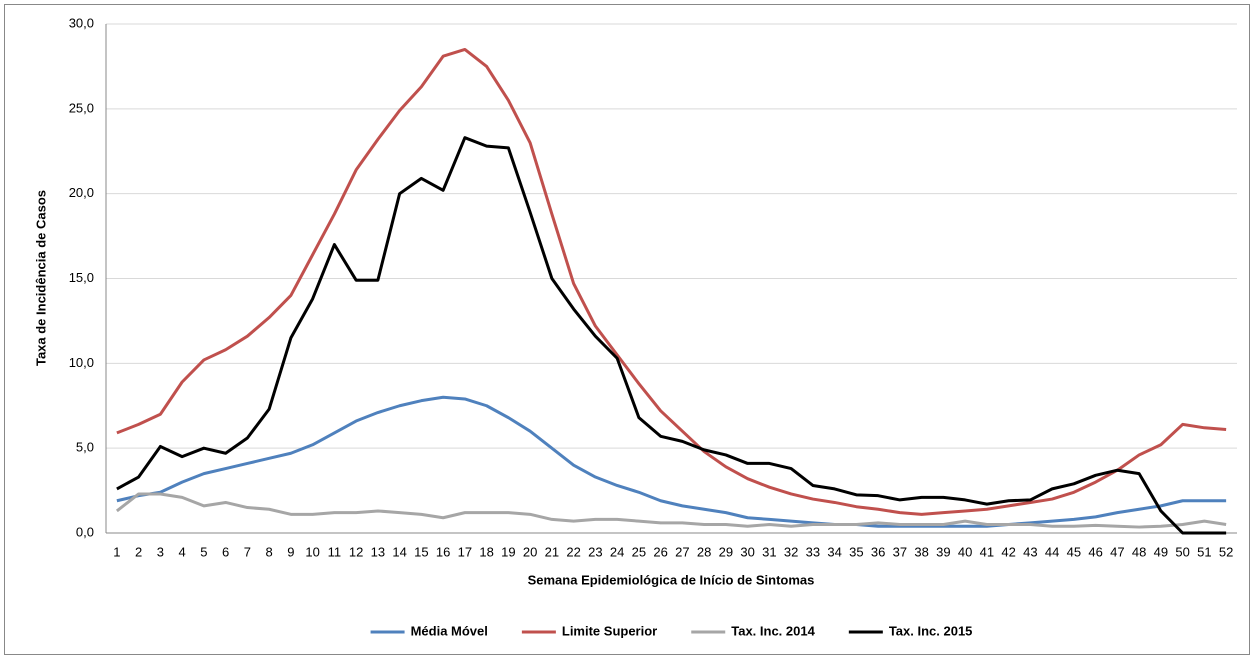  I want to click on x-tick-label: 49, so click(1161, 551).